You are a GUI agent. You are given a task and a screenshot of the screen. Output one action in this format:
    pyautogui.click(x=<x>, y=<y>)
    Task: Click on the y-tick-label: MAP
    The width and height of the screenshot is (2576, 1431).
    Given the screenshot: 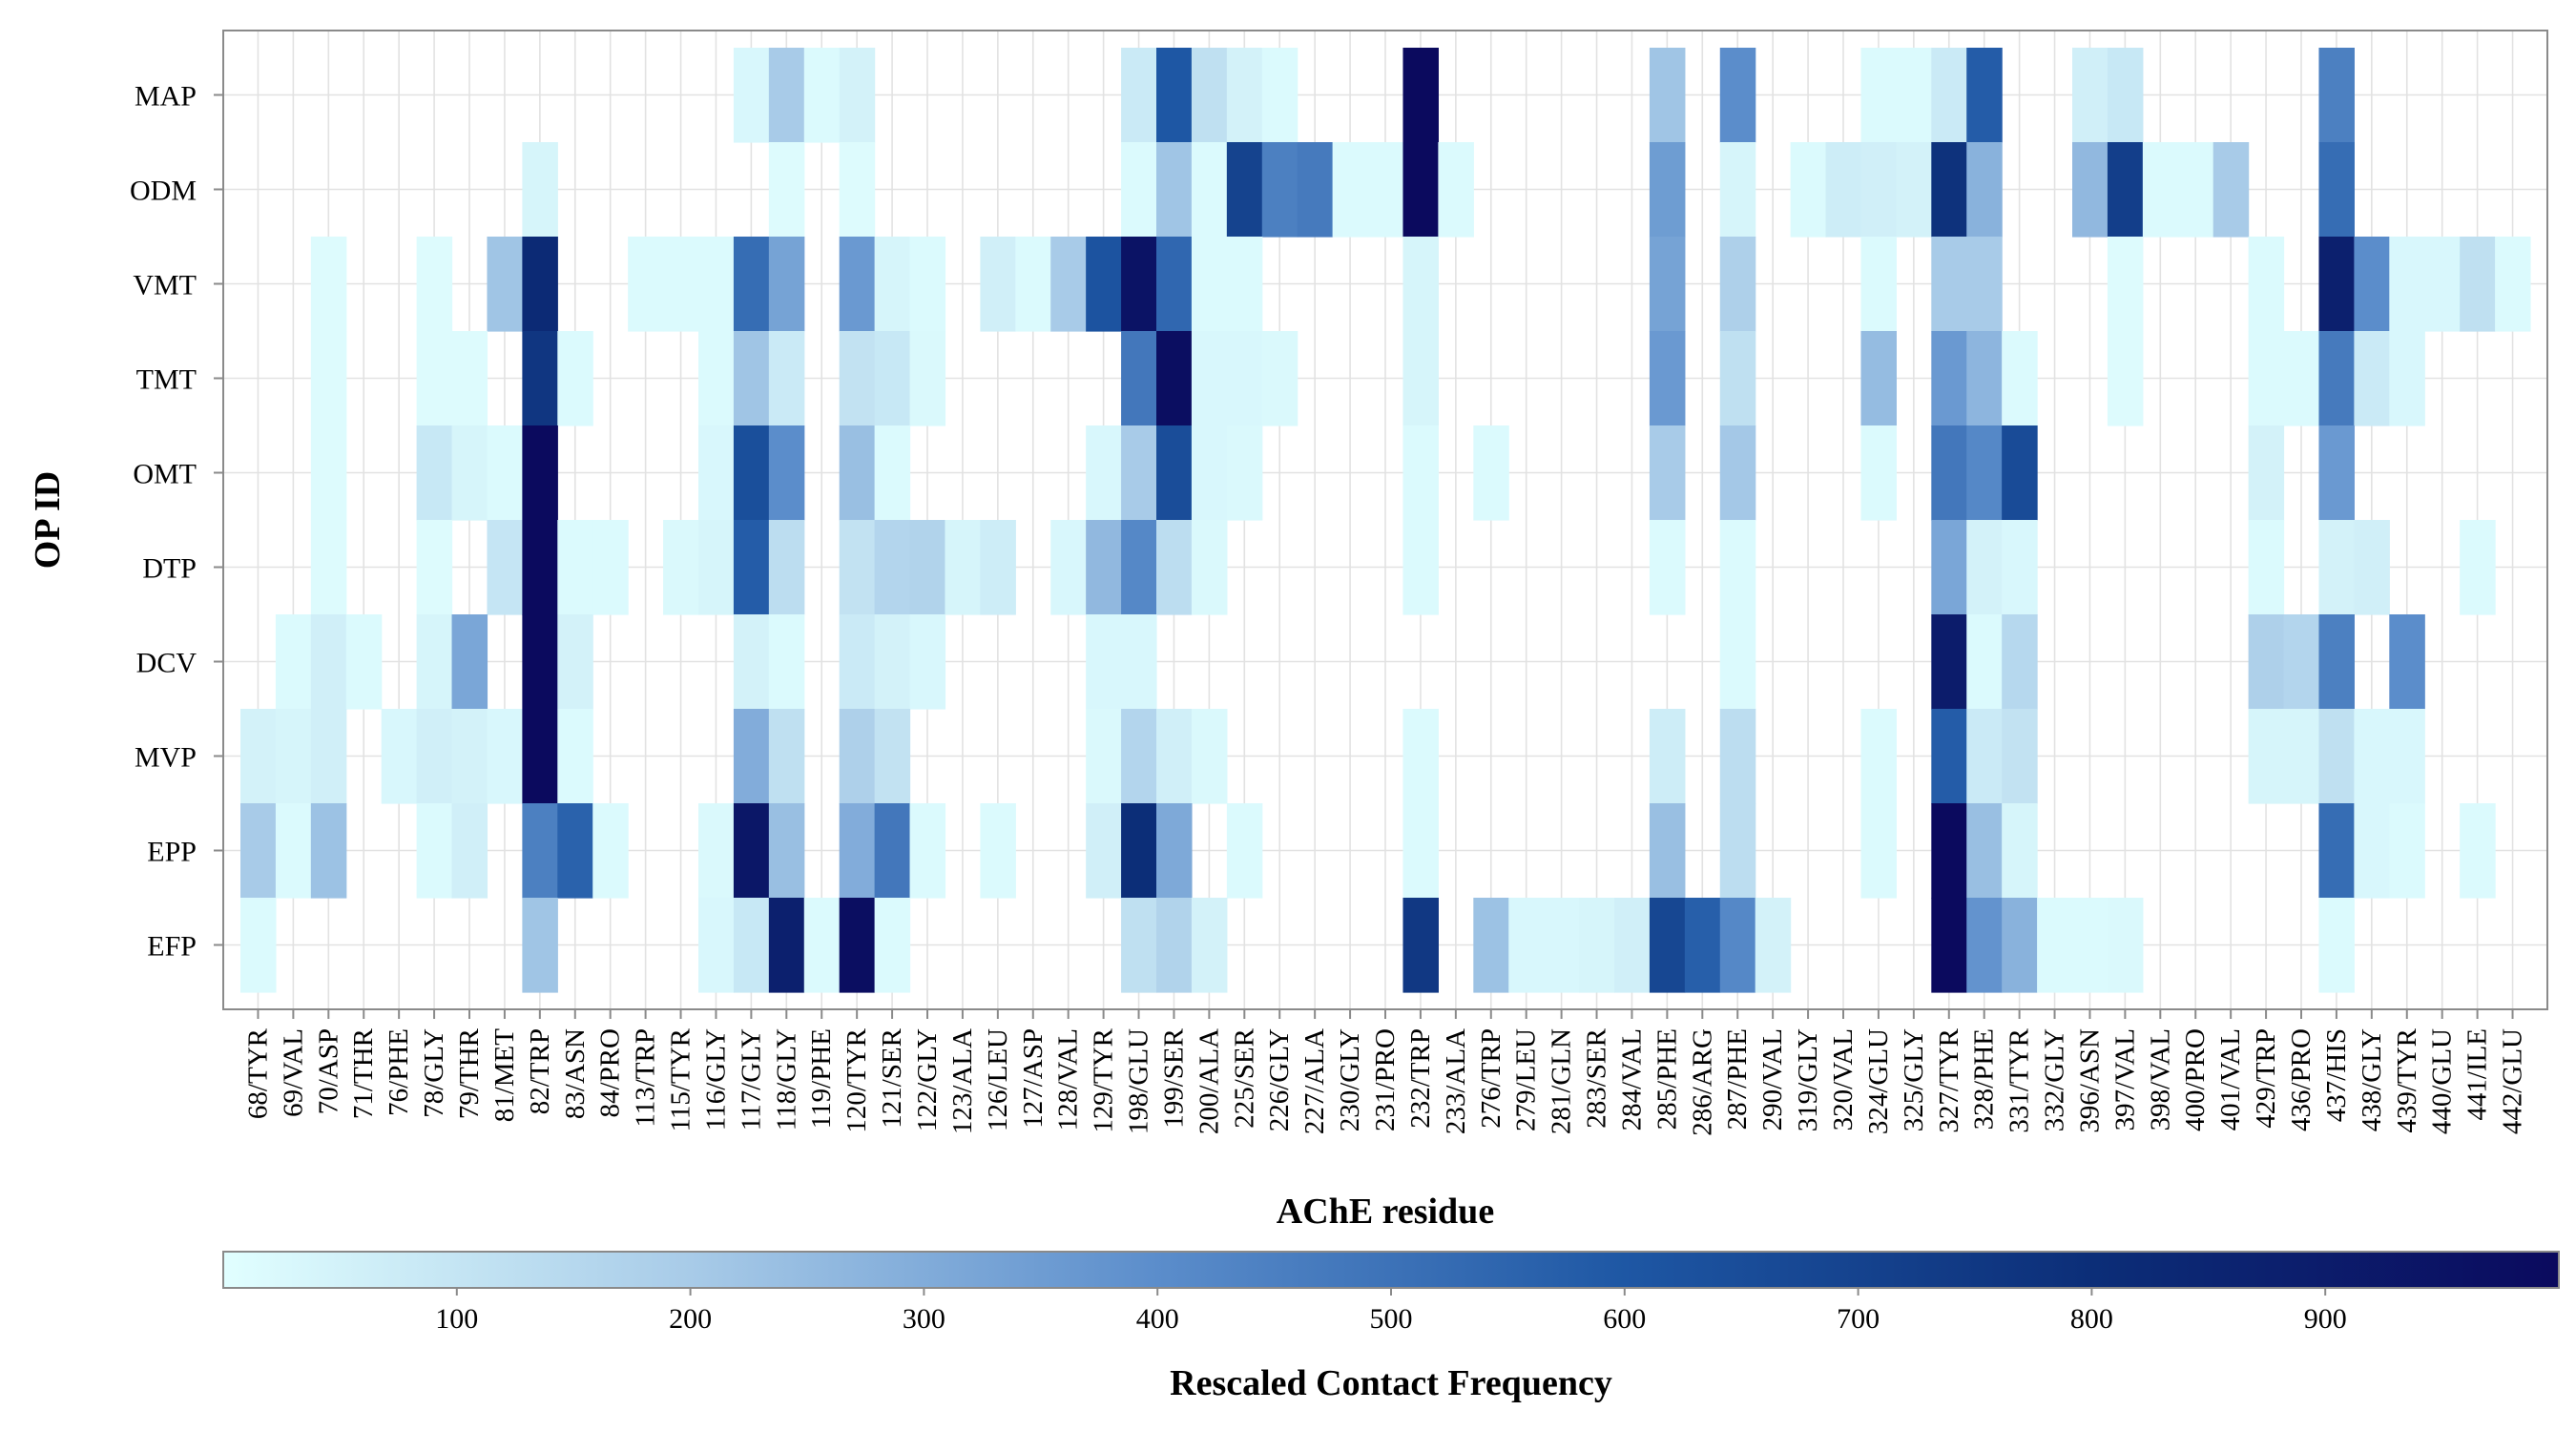 What is the action you would take?
    pyautogui.click(x=166, y=97)
    